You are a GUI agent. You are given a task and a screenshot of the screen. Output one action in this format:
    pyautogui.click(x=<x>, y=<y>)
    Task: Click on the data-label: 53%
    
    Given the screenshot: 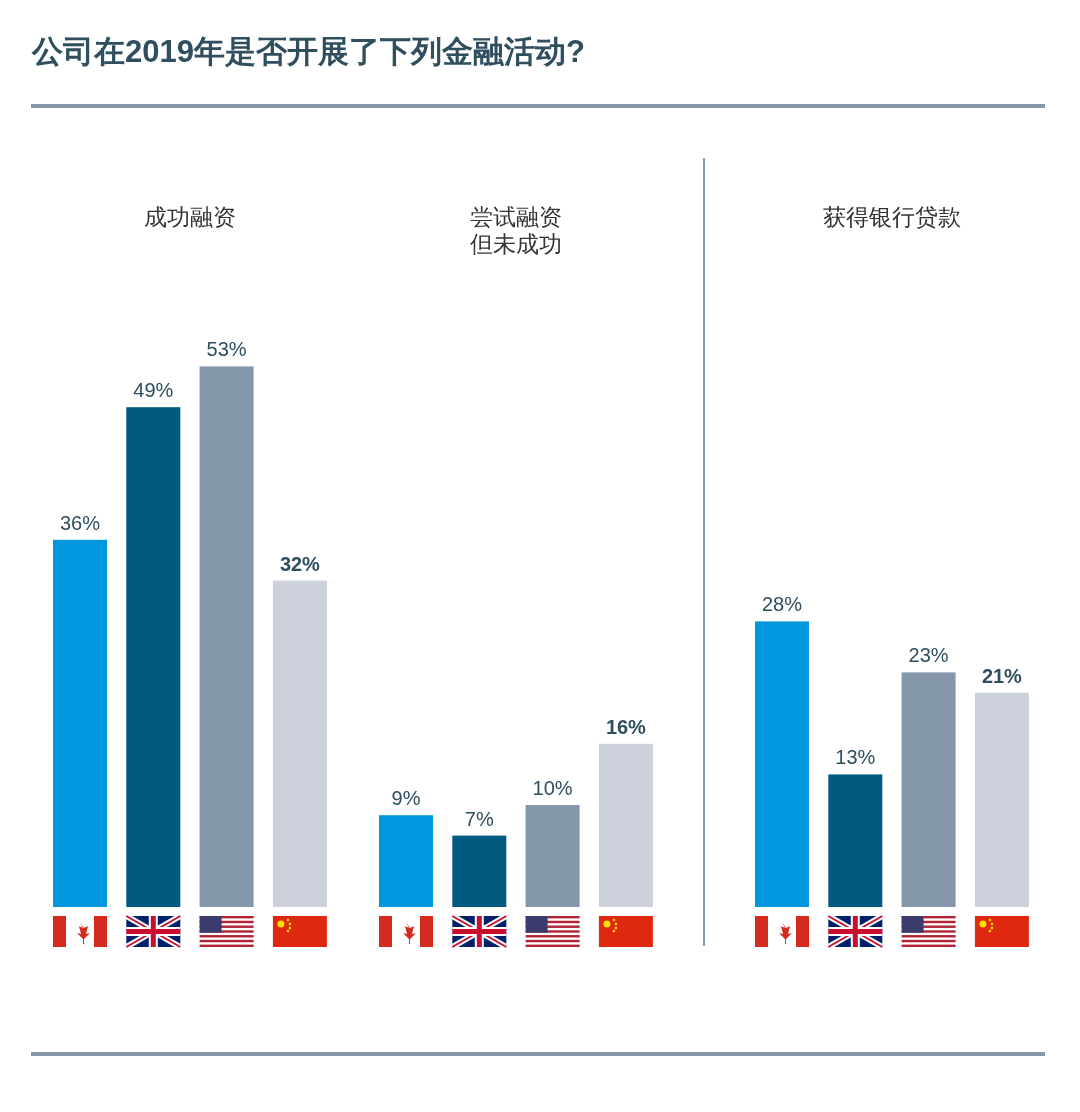 What is the action you would take?
    pyautogui.click(x=226, y=349)
    